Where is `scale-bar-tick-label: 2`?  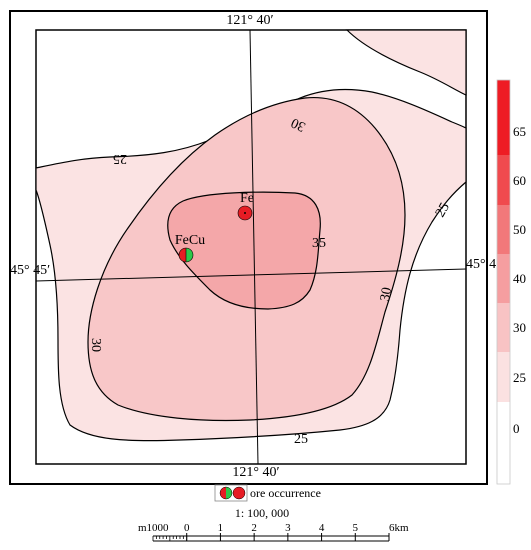
scale-bar-tick-label: 2 is located at coordinates (254, 528).